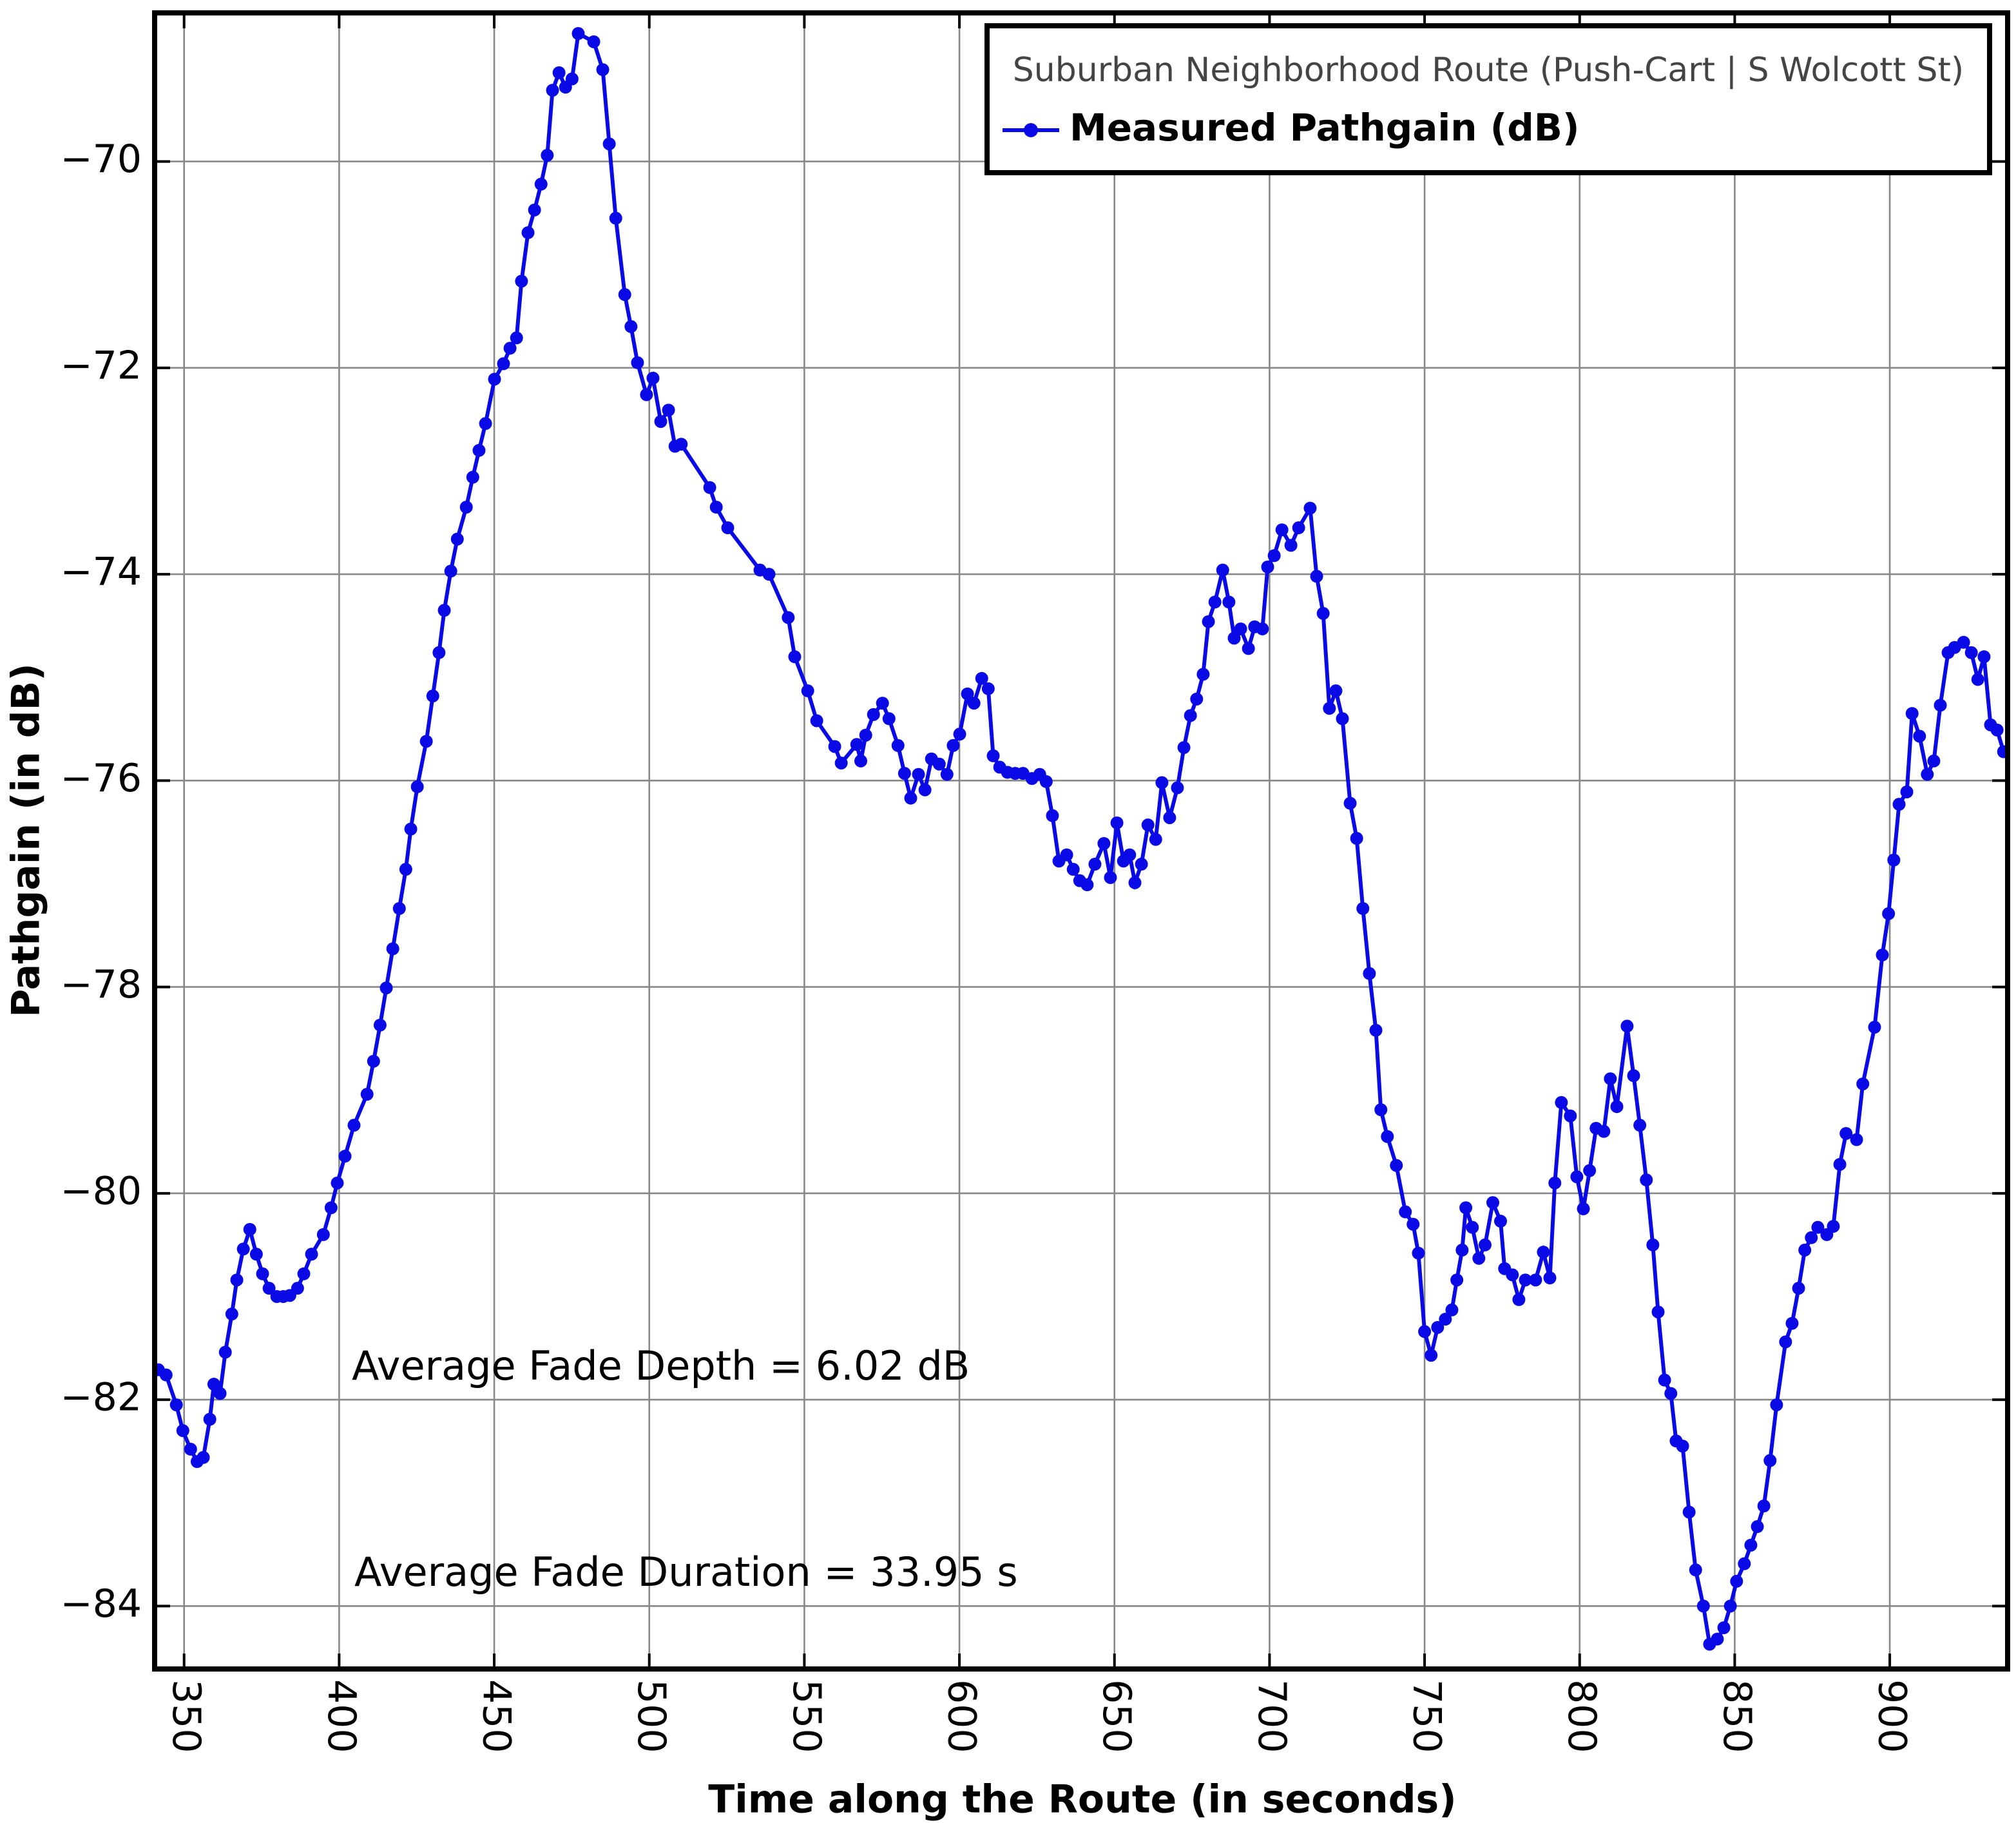 The image size is (2016, 1823). I want to click on y-tick-label: −84, so click(101, 1603).